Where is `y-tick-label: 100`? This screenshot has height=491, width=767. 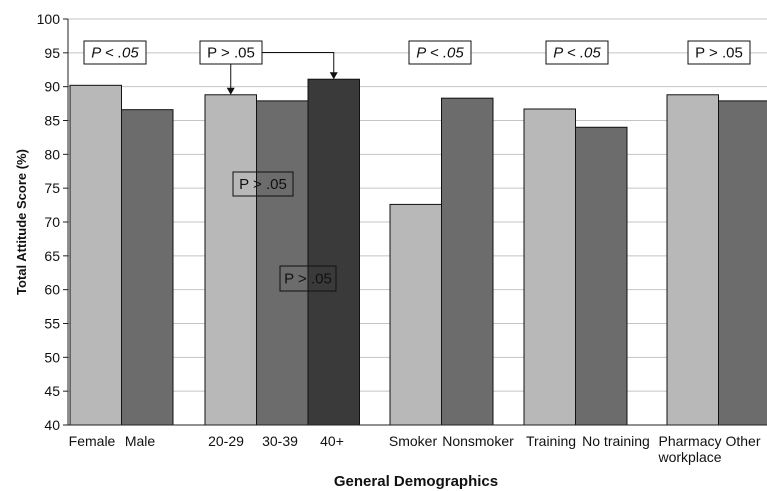
y-tick-label: 100 is located at coordinates (49, 19).